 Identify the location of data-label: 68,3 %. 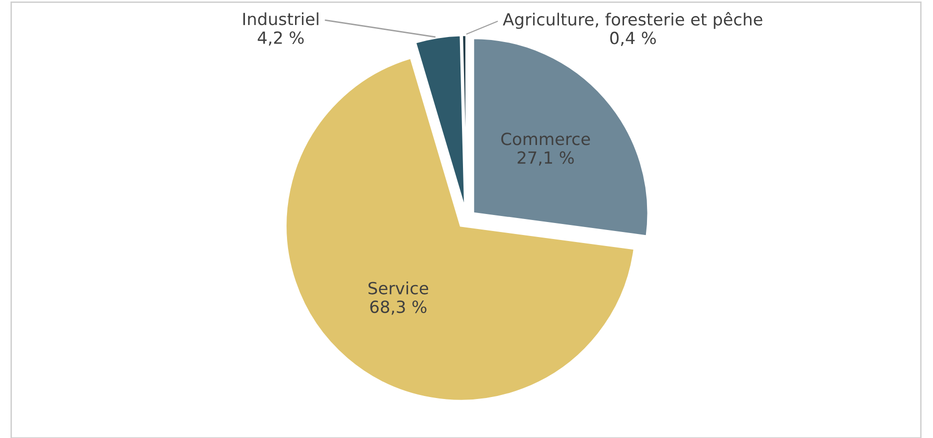
(398, 307).